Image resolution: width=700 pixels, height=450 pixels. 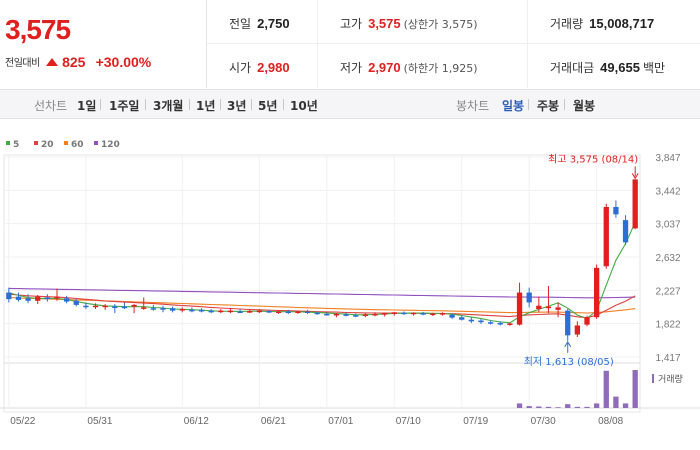 I want to click on tab-5y: 5년, so click(x=268, y=106).